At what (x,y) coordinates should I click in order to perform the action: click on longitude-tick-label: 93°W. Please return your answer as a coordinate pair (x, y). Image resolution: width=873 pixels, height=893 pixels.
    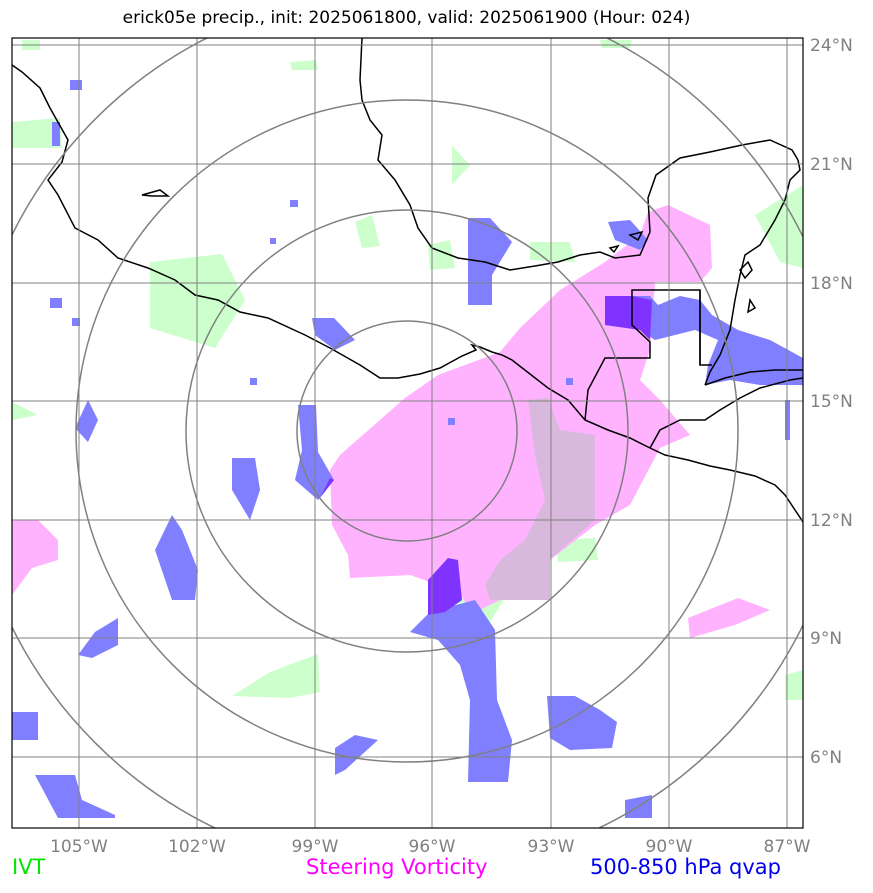
    Looking at the image, I should click on (551, 847).